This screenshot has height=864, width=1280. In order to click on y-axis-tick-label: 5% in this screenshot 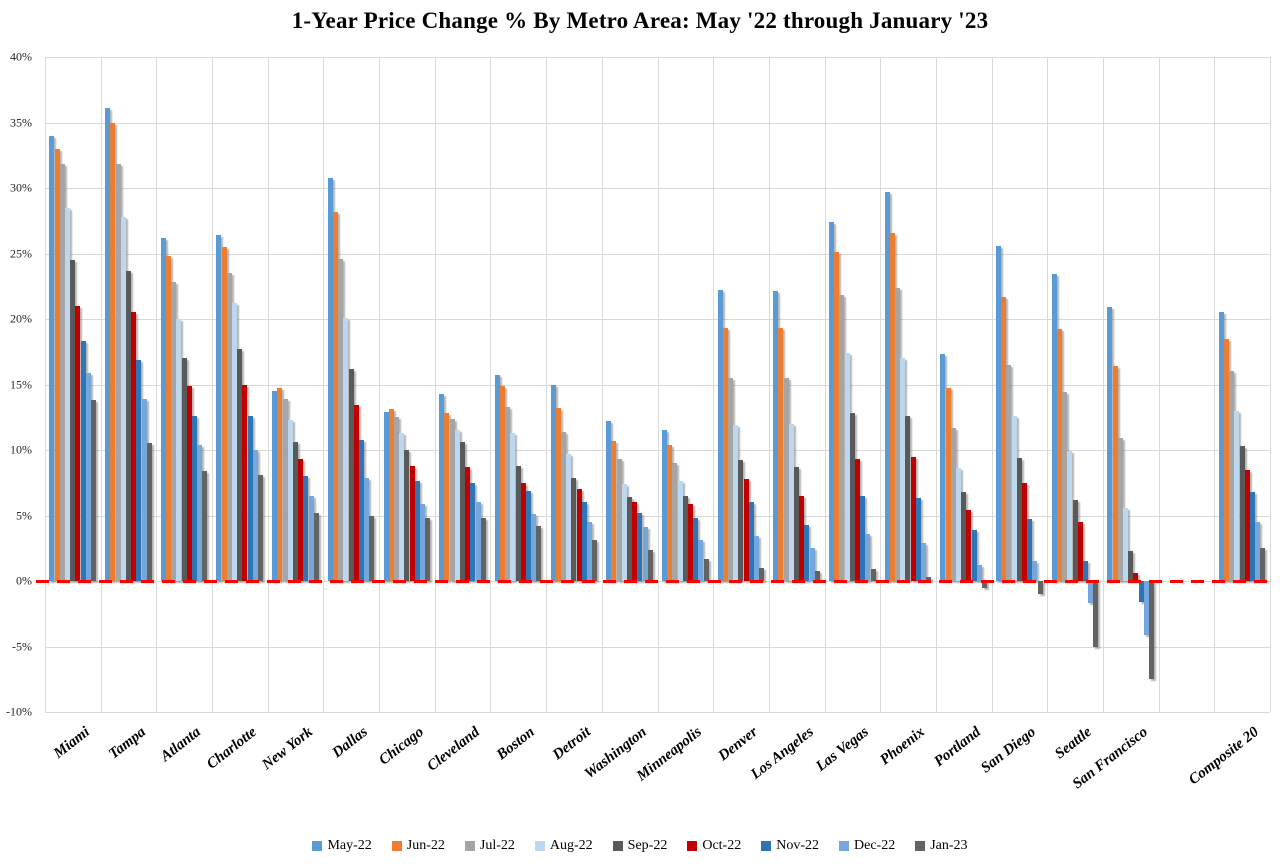, I will do `click(24, 515)`.